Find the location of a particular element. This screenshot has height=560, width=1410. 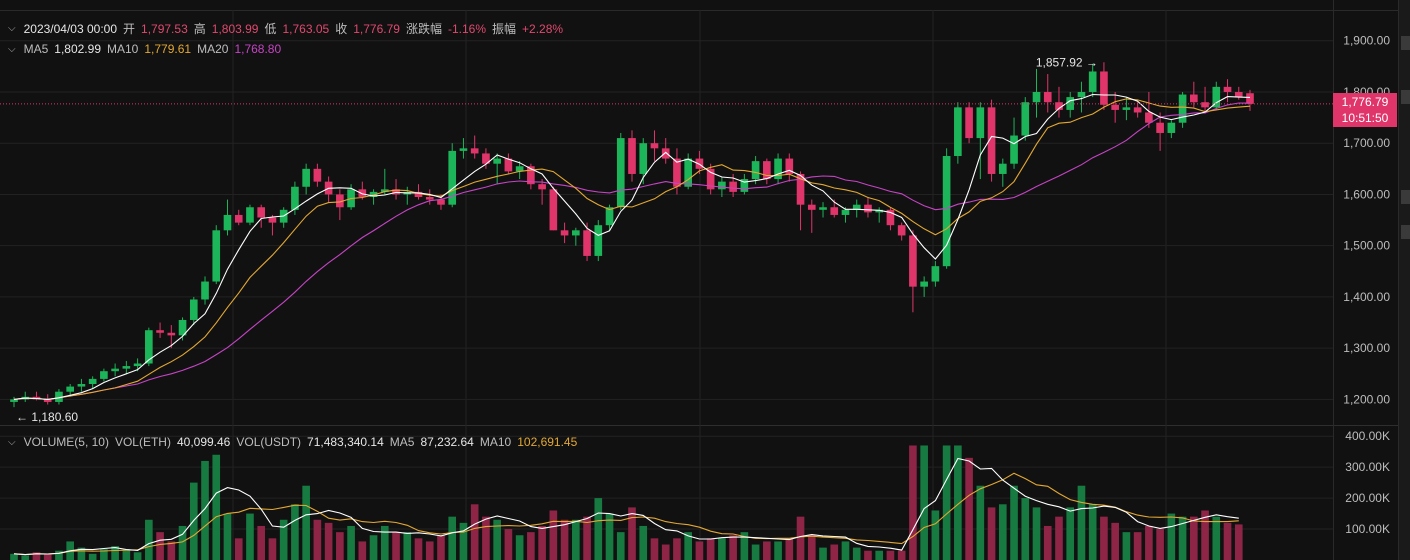

volume-tick-label: 300.00K is located at coordinates (1367, 467).